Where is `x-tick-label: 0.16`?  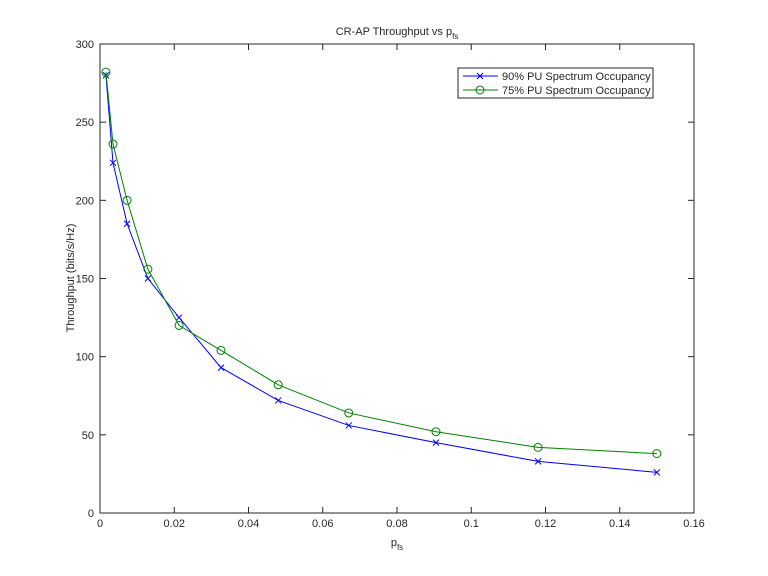 x-tick-label: 0.16 is located at coordinates (693, 524).